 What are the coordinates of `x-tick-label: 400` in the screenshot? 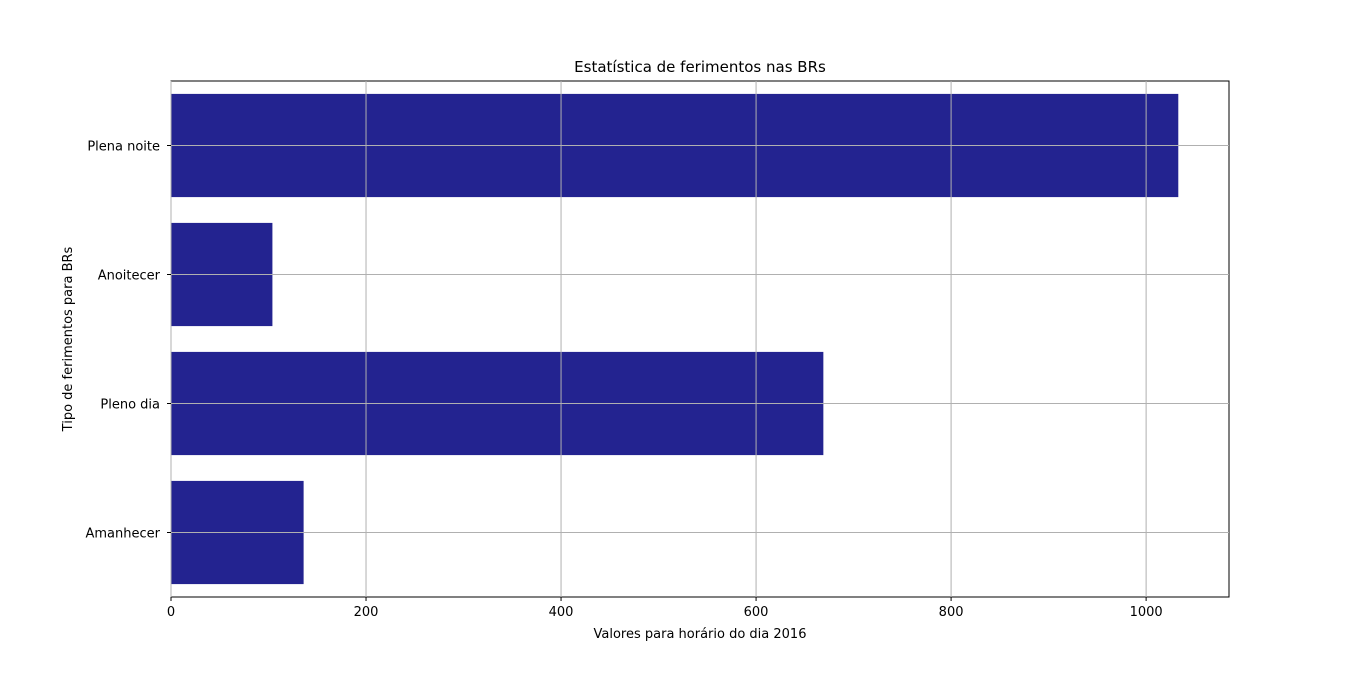 It's located at (561, 612).